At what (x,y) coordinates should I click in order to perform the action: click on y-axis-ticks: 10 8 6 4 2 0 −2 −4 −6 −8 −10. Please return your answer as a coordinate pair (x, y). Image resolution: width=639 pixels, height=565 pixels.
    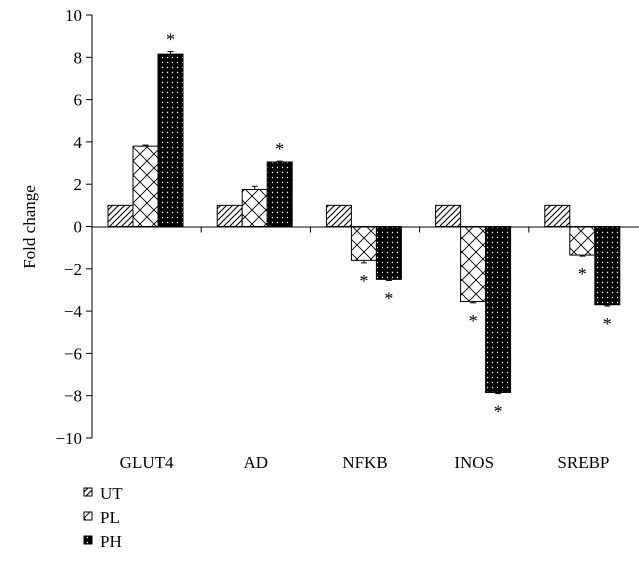
    Looking at the image, I should click on (73, 227).